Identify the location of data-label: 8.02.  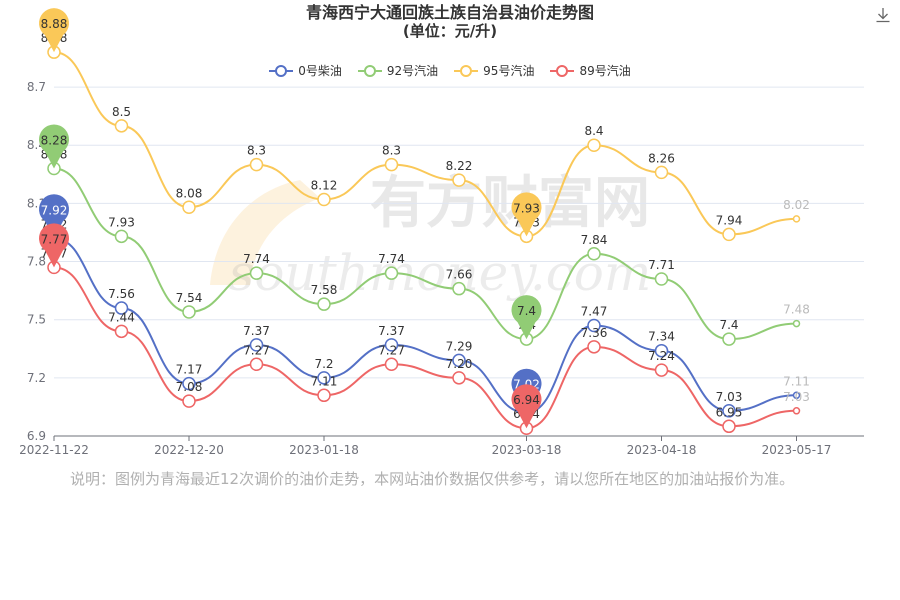
(796, 205).